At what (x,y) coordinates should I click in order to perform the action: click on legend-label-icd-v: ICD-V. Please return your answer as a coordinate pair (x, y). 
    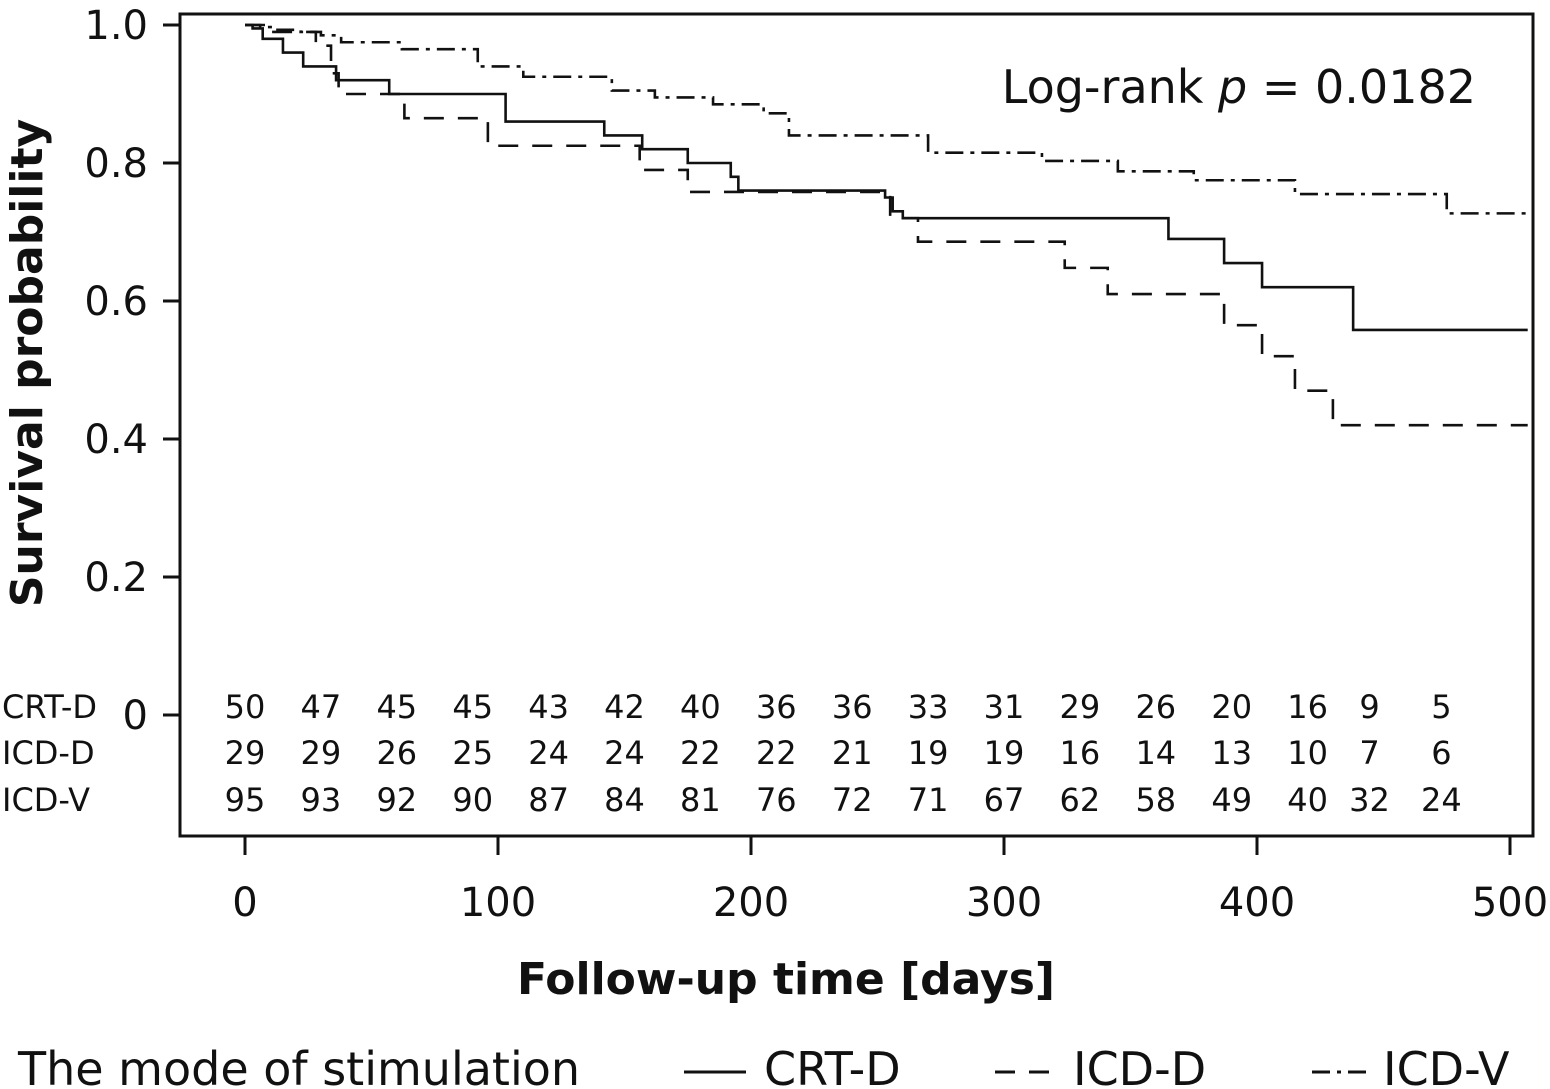
    Looking at the image, I should click on (1446, 1065).